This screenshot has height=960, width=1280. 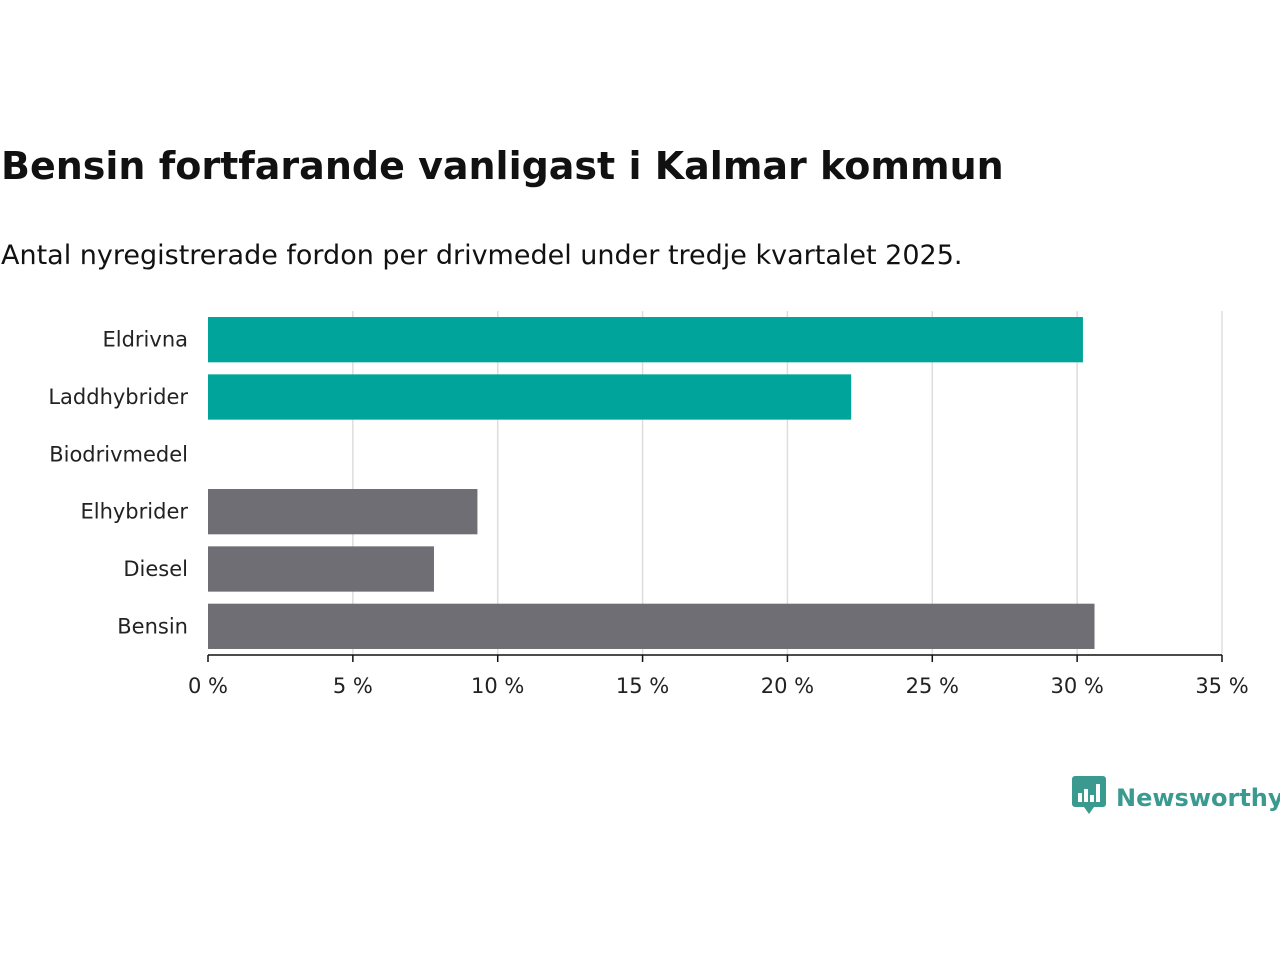 I want to click on bar-laddhybrider, so click(x=530, y=397).